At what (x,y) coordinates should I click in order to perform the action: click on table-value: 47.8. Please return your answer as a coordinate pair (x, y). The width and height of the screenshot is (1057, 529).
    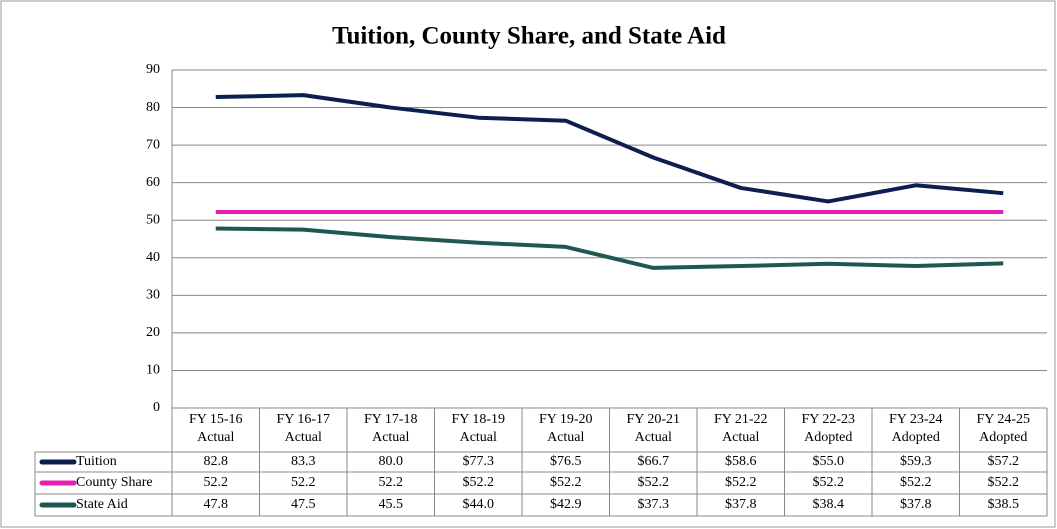
    Looking at the image, I should click on (216, 504).